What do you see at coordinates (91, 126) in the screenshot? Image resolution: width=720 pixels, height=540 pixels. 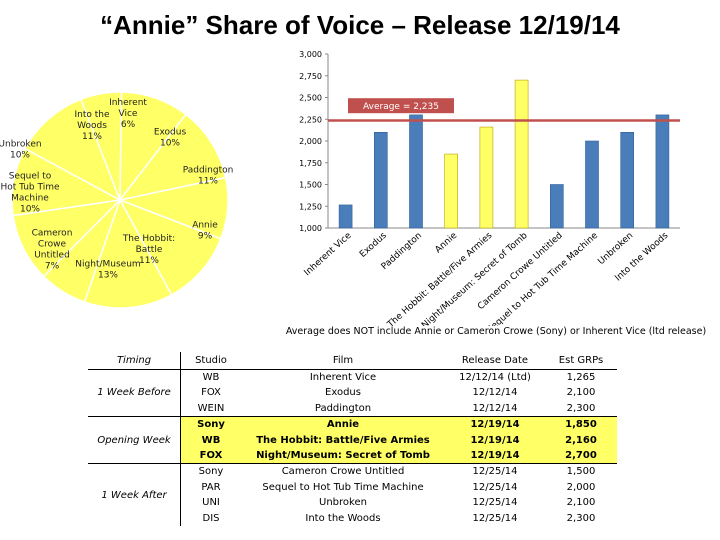 I see `pie-slice-label: Into the Woods 11%` at bounding box center [91, 126].